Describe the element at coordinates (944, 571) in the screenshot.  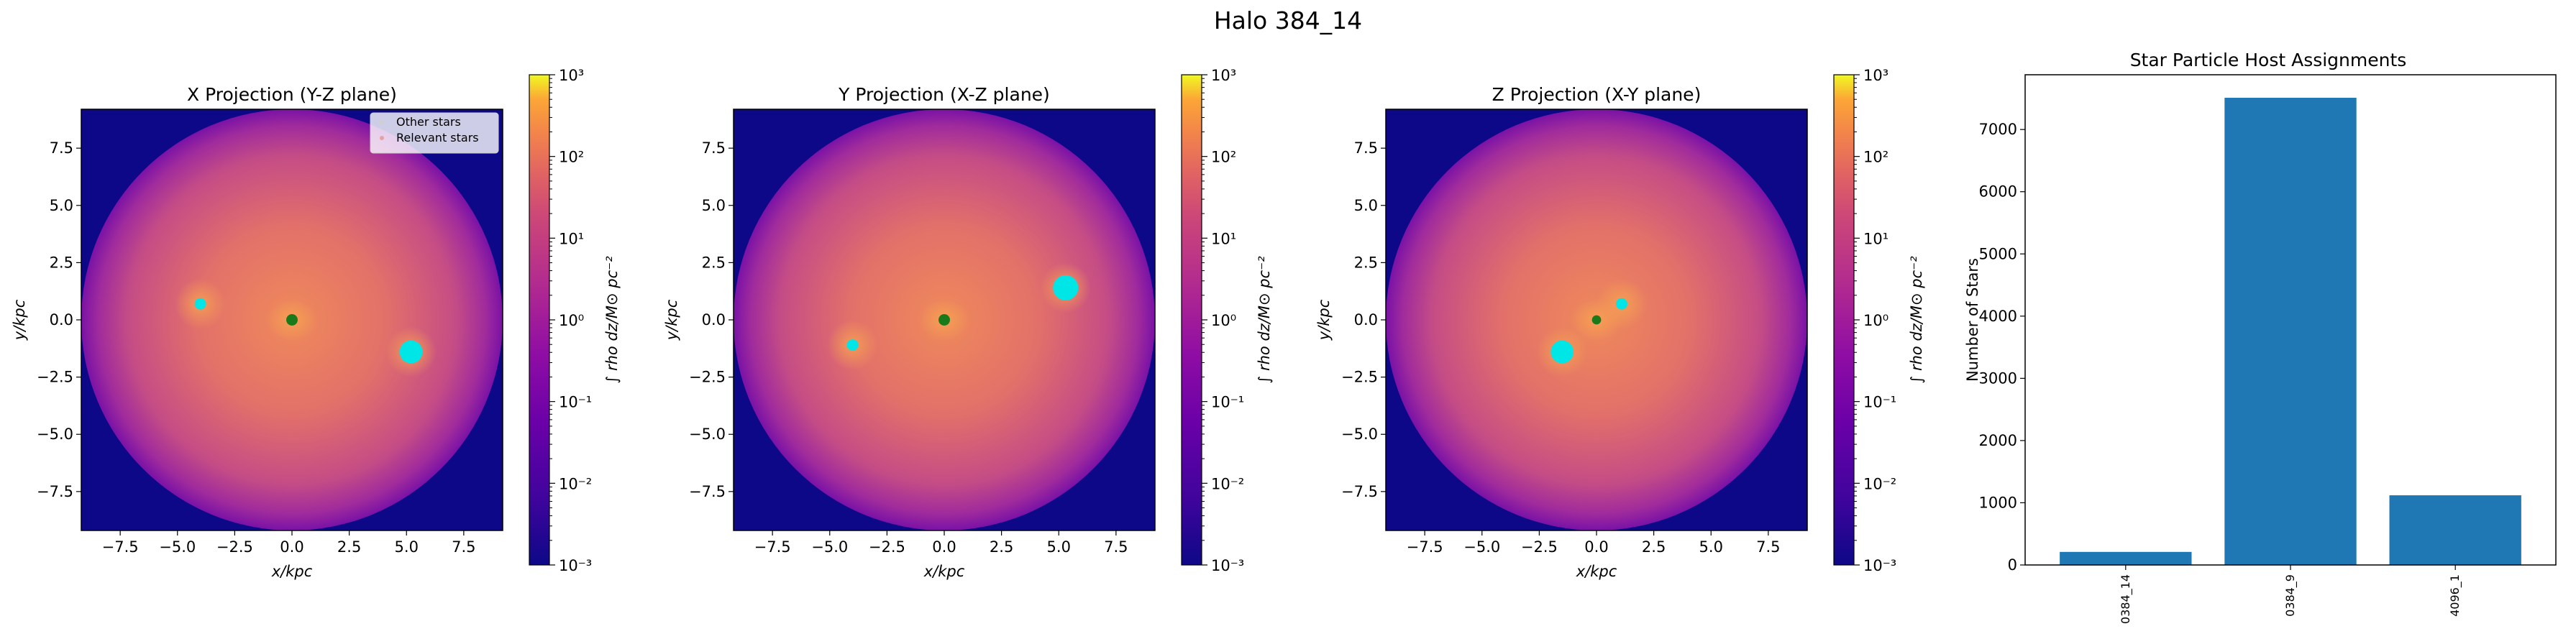
I see `panel-2-xlabel: x/kpc` at that location.